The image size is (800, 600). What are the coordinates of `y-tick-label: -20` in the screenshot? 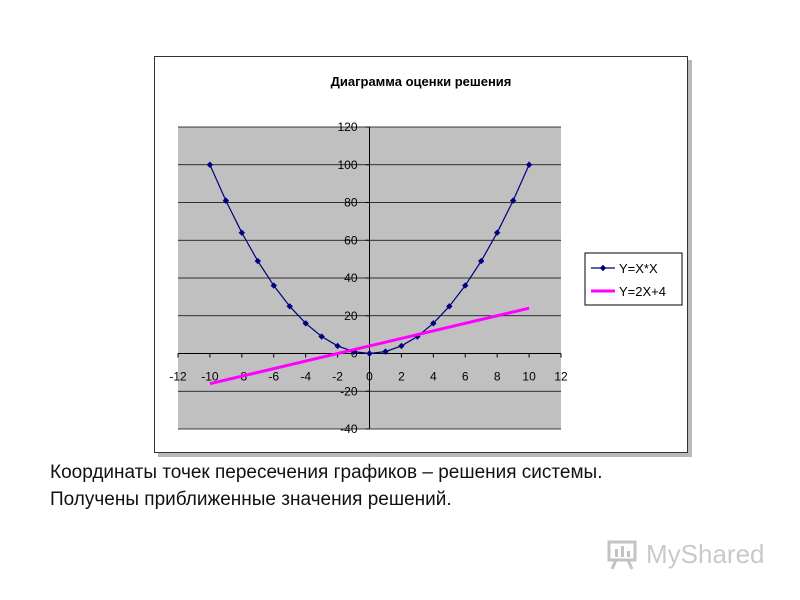 It's located at (349, 391).